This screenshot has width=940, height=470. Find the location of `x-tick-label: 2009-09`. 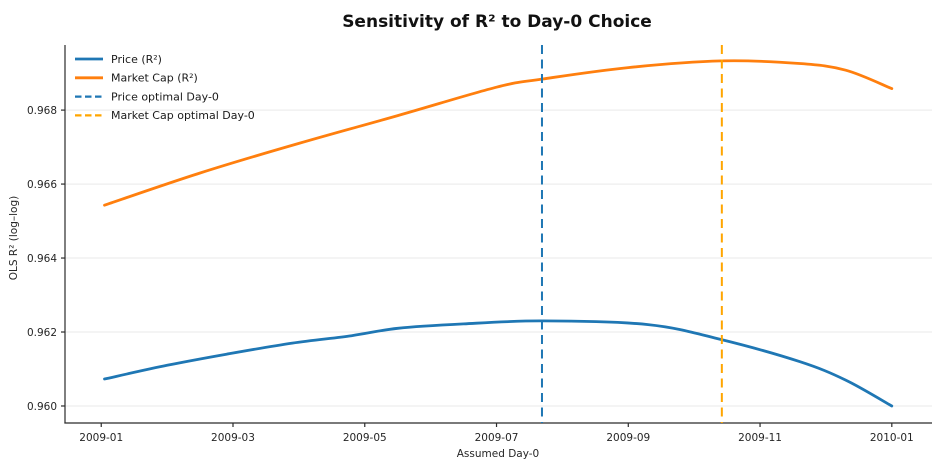

x-tick-label: 2009-09 is located at coordinates (628, 438).